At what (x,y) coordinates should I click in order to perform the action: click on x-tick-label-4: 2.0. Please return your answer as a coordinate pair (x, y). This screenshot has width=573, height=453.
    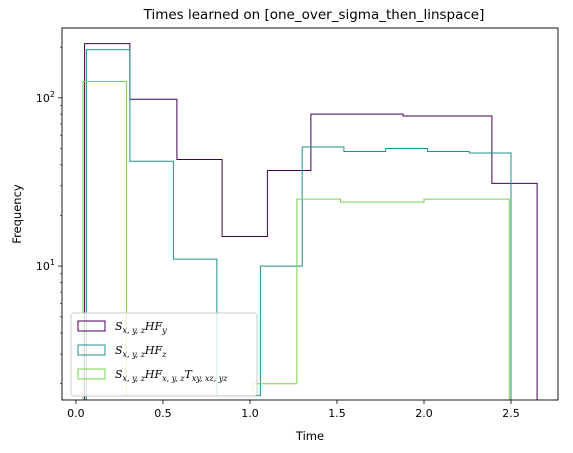
    Looking at the image, I should click on (424, 413).